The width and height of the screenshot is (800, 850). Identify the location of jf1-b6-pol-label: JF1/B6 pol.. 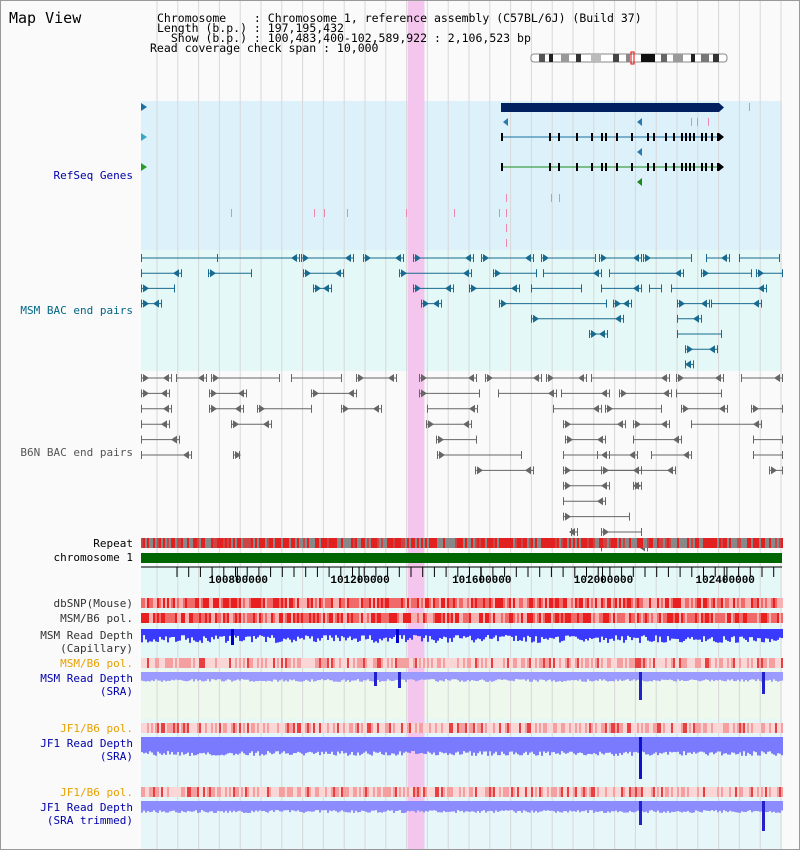
(96, 728).